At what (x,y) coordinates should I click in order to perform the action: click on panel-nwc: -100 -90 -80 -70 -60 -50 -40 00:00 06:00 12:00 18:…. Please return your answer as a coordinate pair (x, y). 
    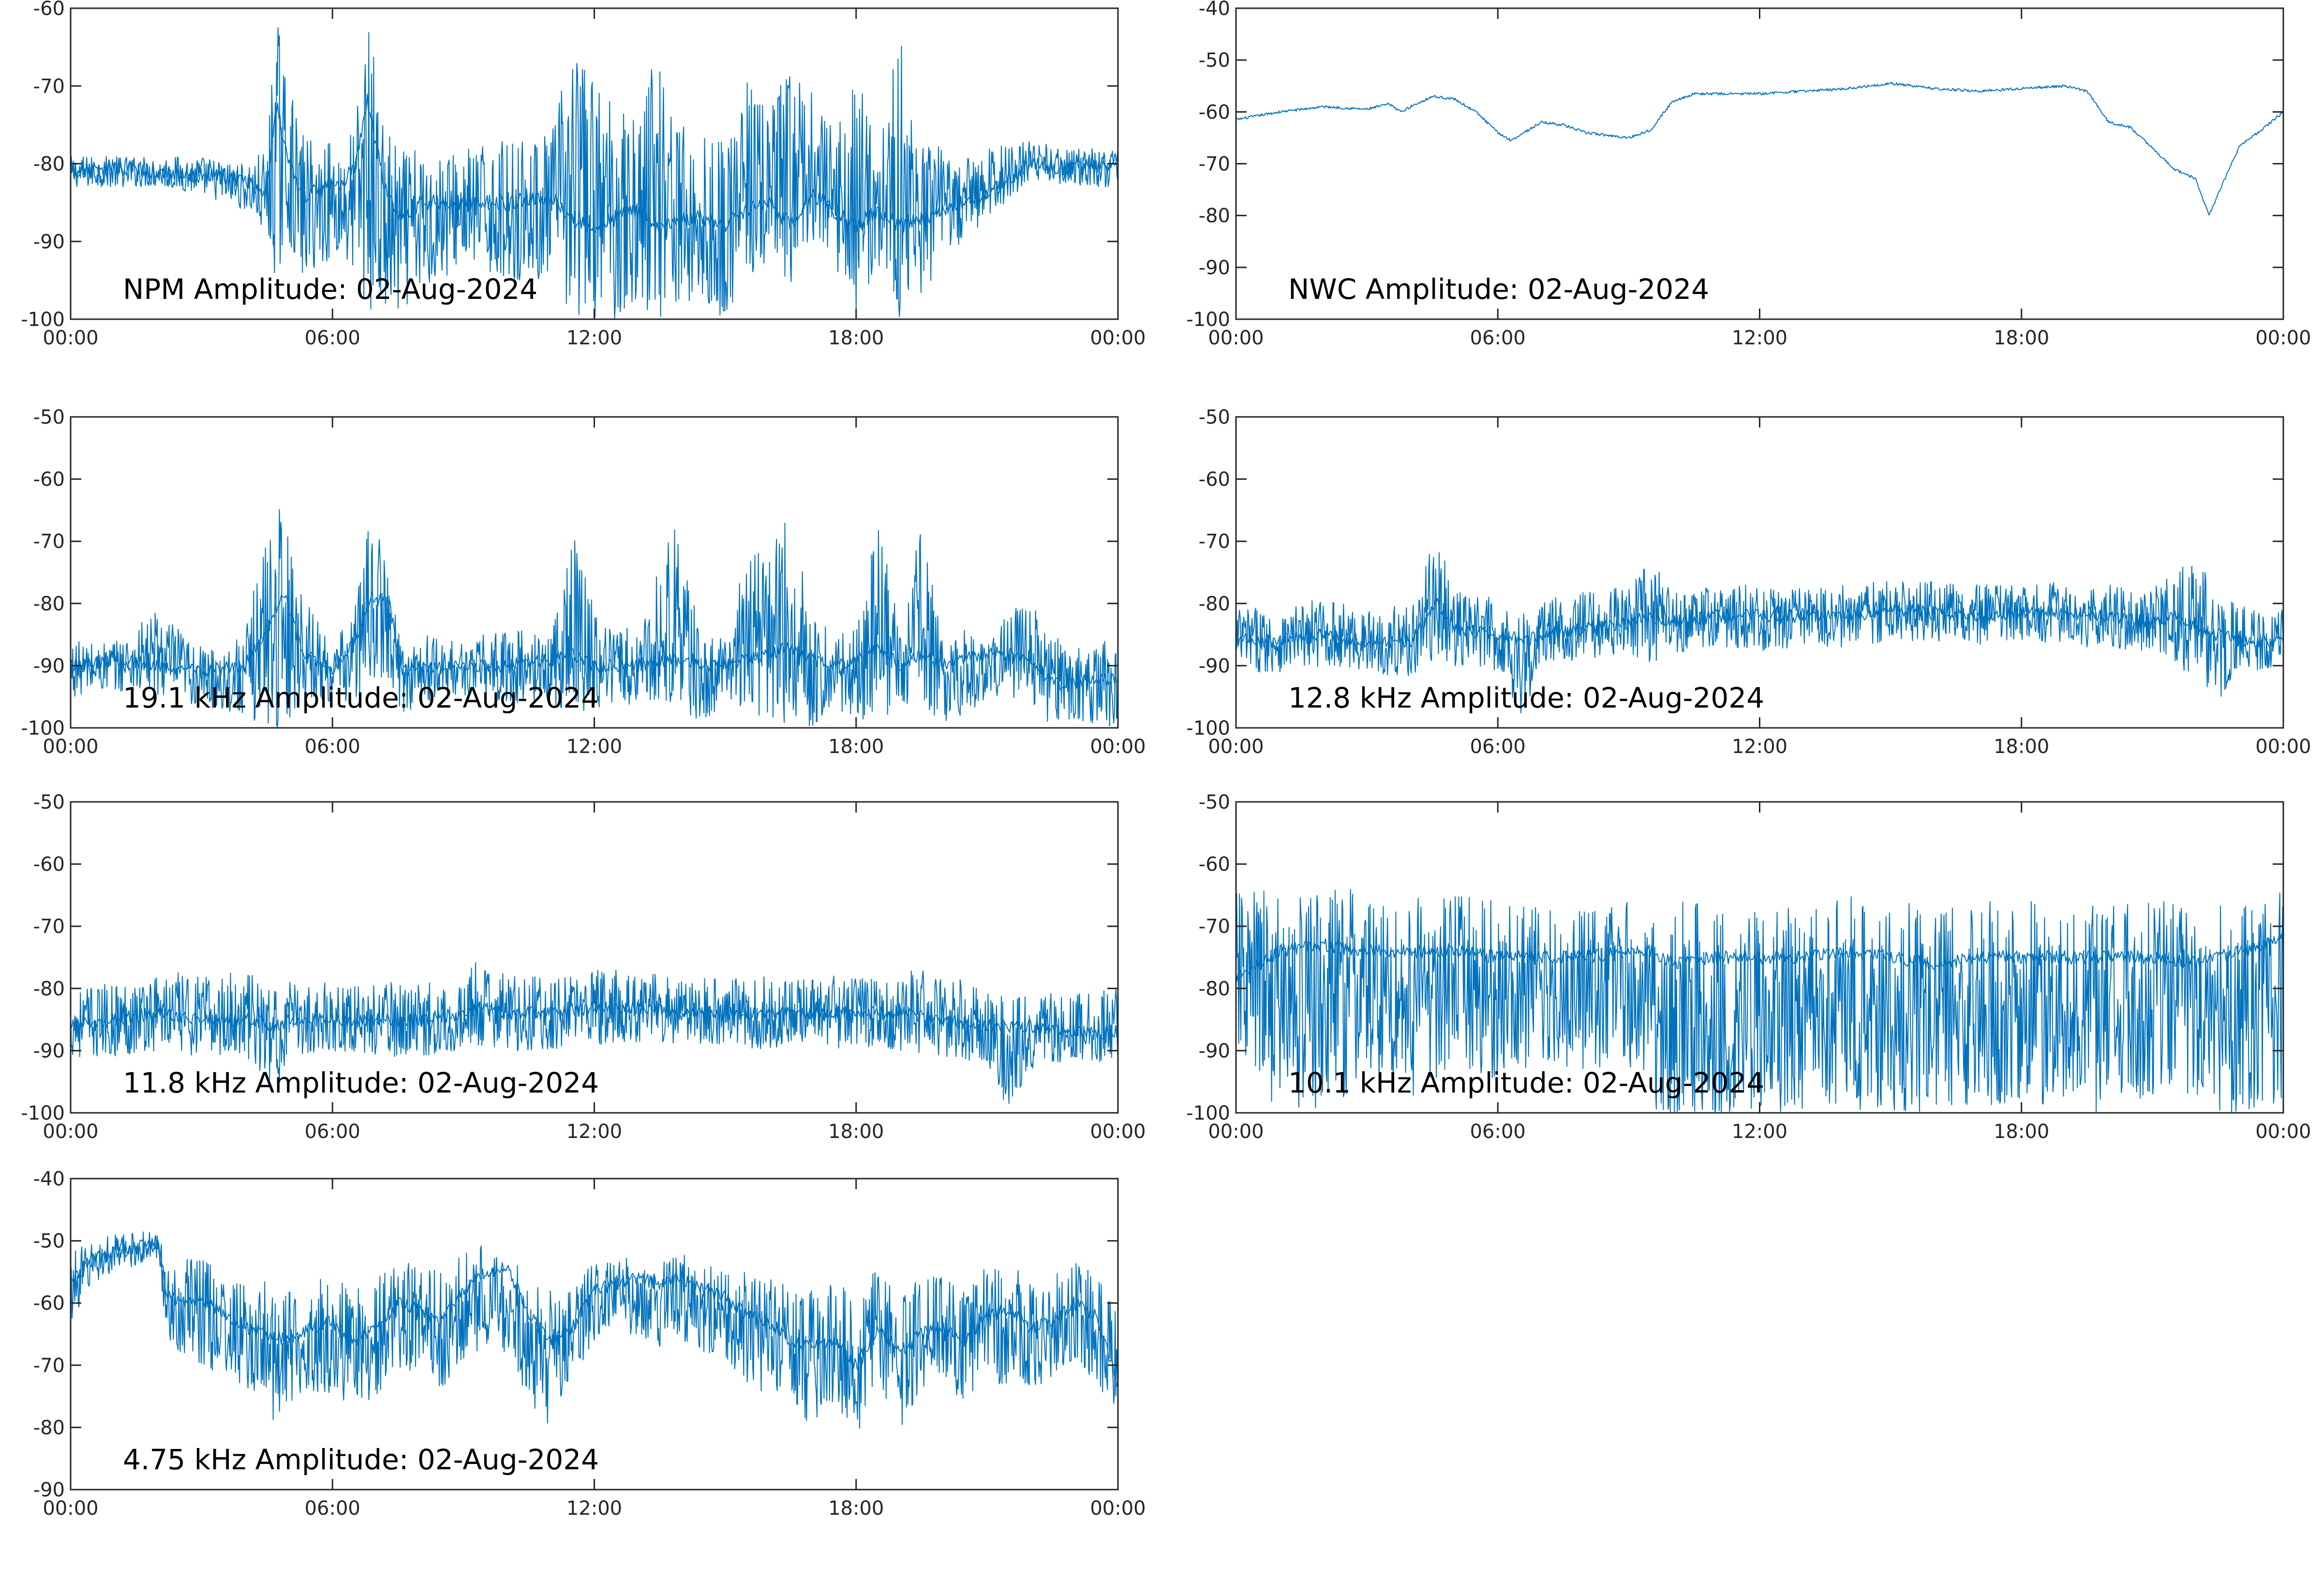
    Looking at the image, I should click on (1748, 174).